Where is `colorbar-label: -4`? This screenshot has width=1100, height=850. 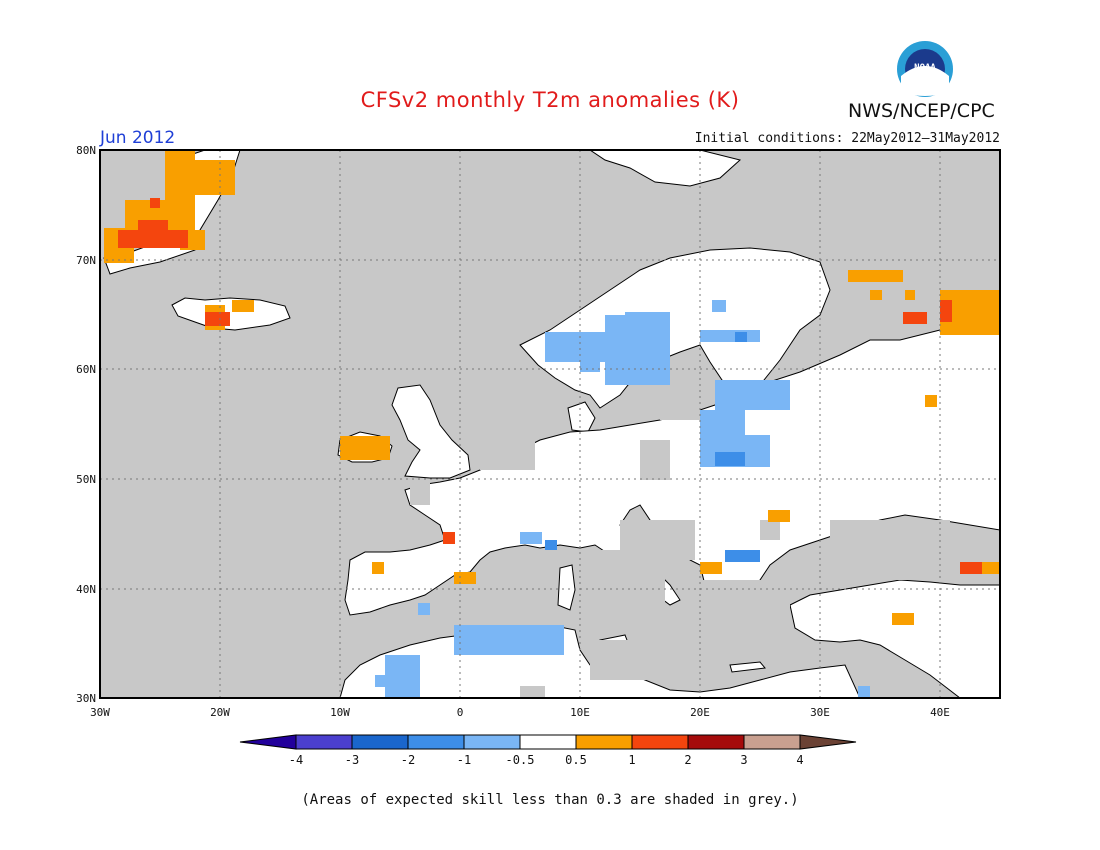 colorbar-label: -4 is located at coordinates (296, 760).